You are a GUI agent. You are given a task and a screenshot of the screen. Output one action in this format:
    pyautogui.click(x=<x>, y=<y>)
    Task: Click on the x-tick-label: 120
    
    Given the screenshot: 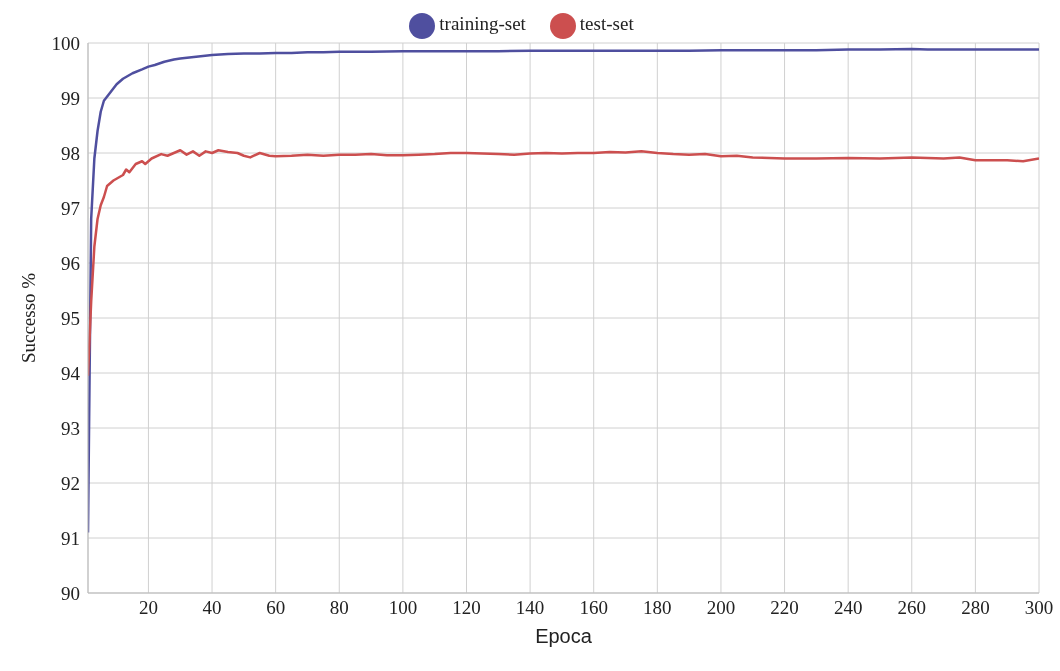 What is the action you would take?
    pyautogui.click(x=466, y=608)
    